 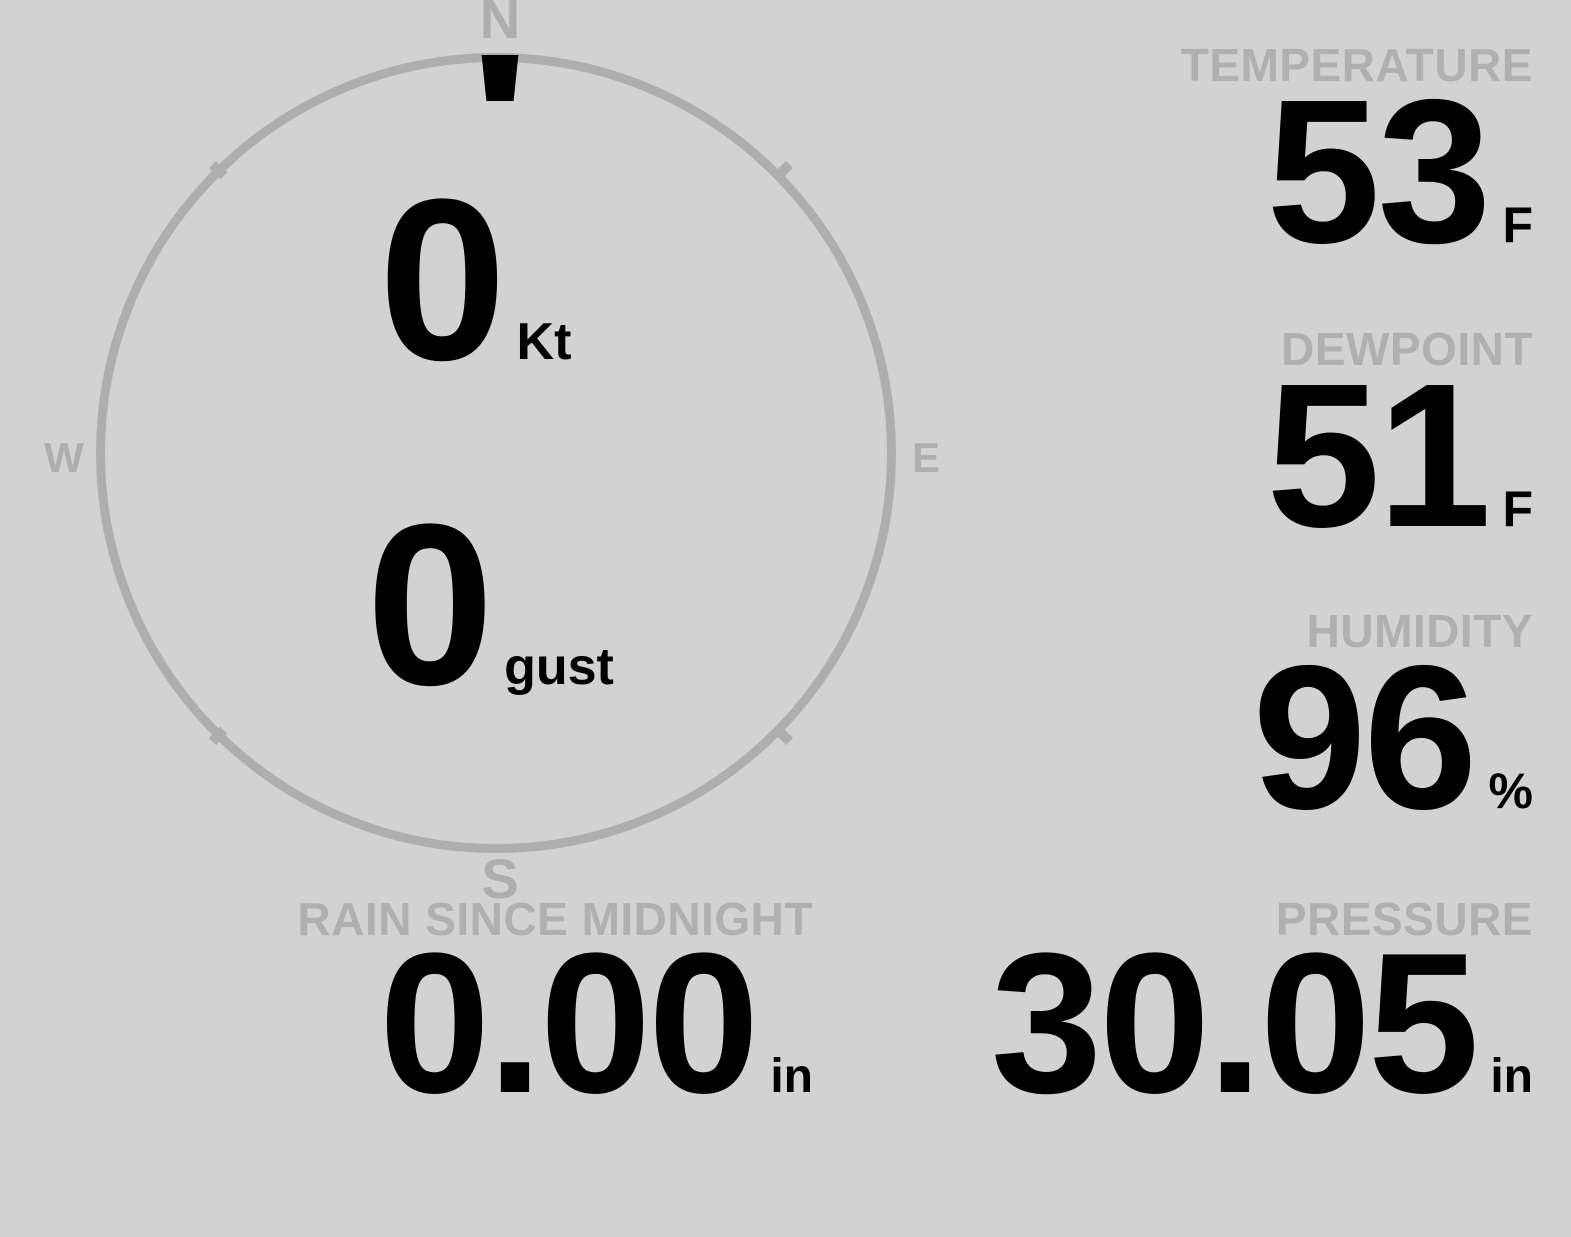 I want to click on temperature-label: TEMPERATURE, so click(x=1356, y=65).